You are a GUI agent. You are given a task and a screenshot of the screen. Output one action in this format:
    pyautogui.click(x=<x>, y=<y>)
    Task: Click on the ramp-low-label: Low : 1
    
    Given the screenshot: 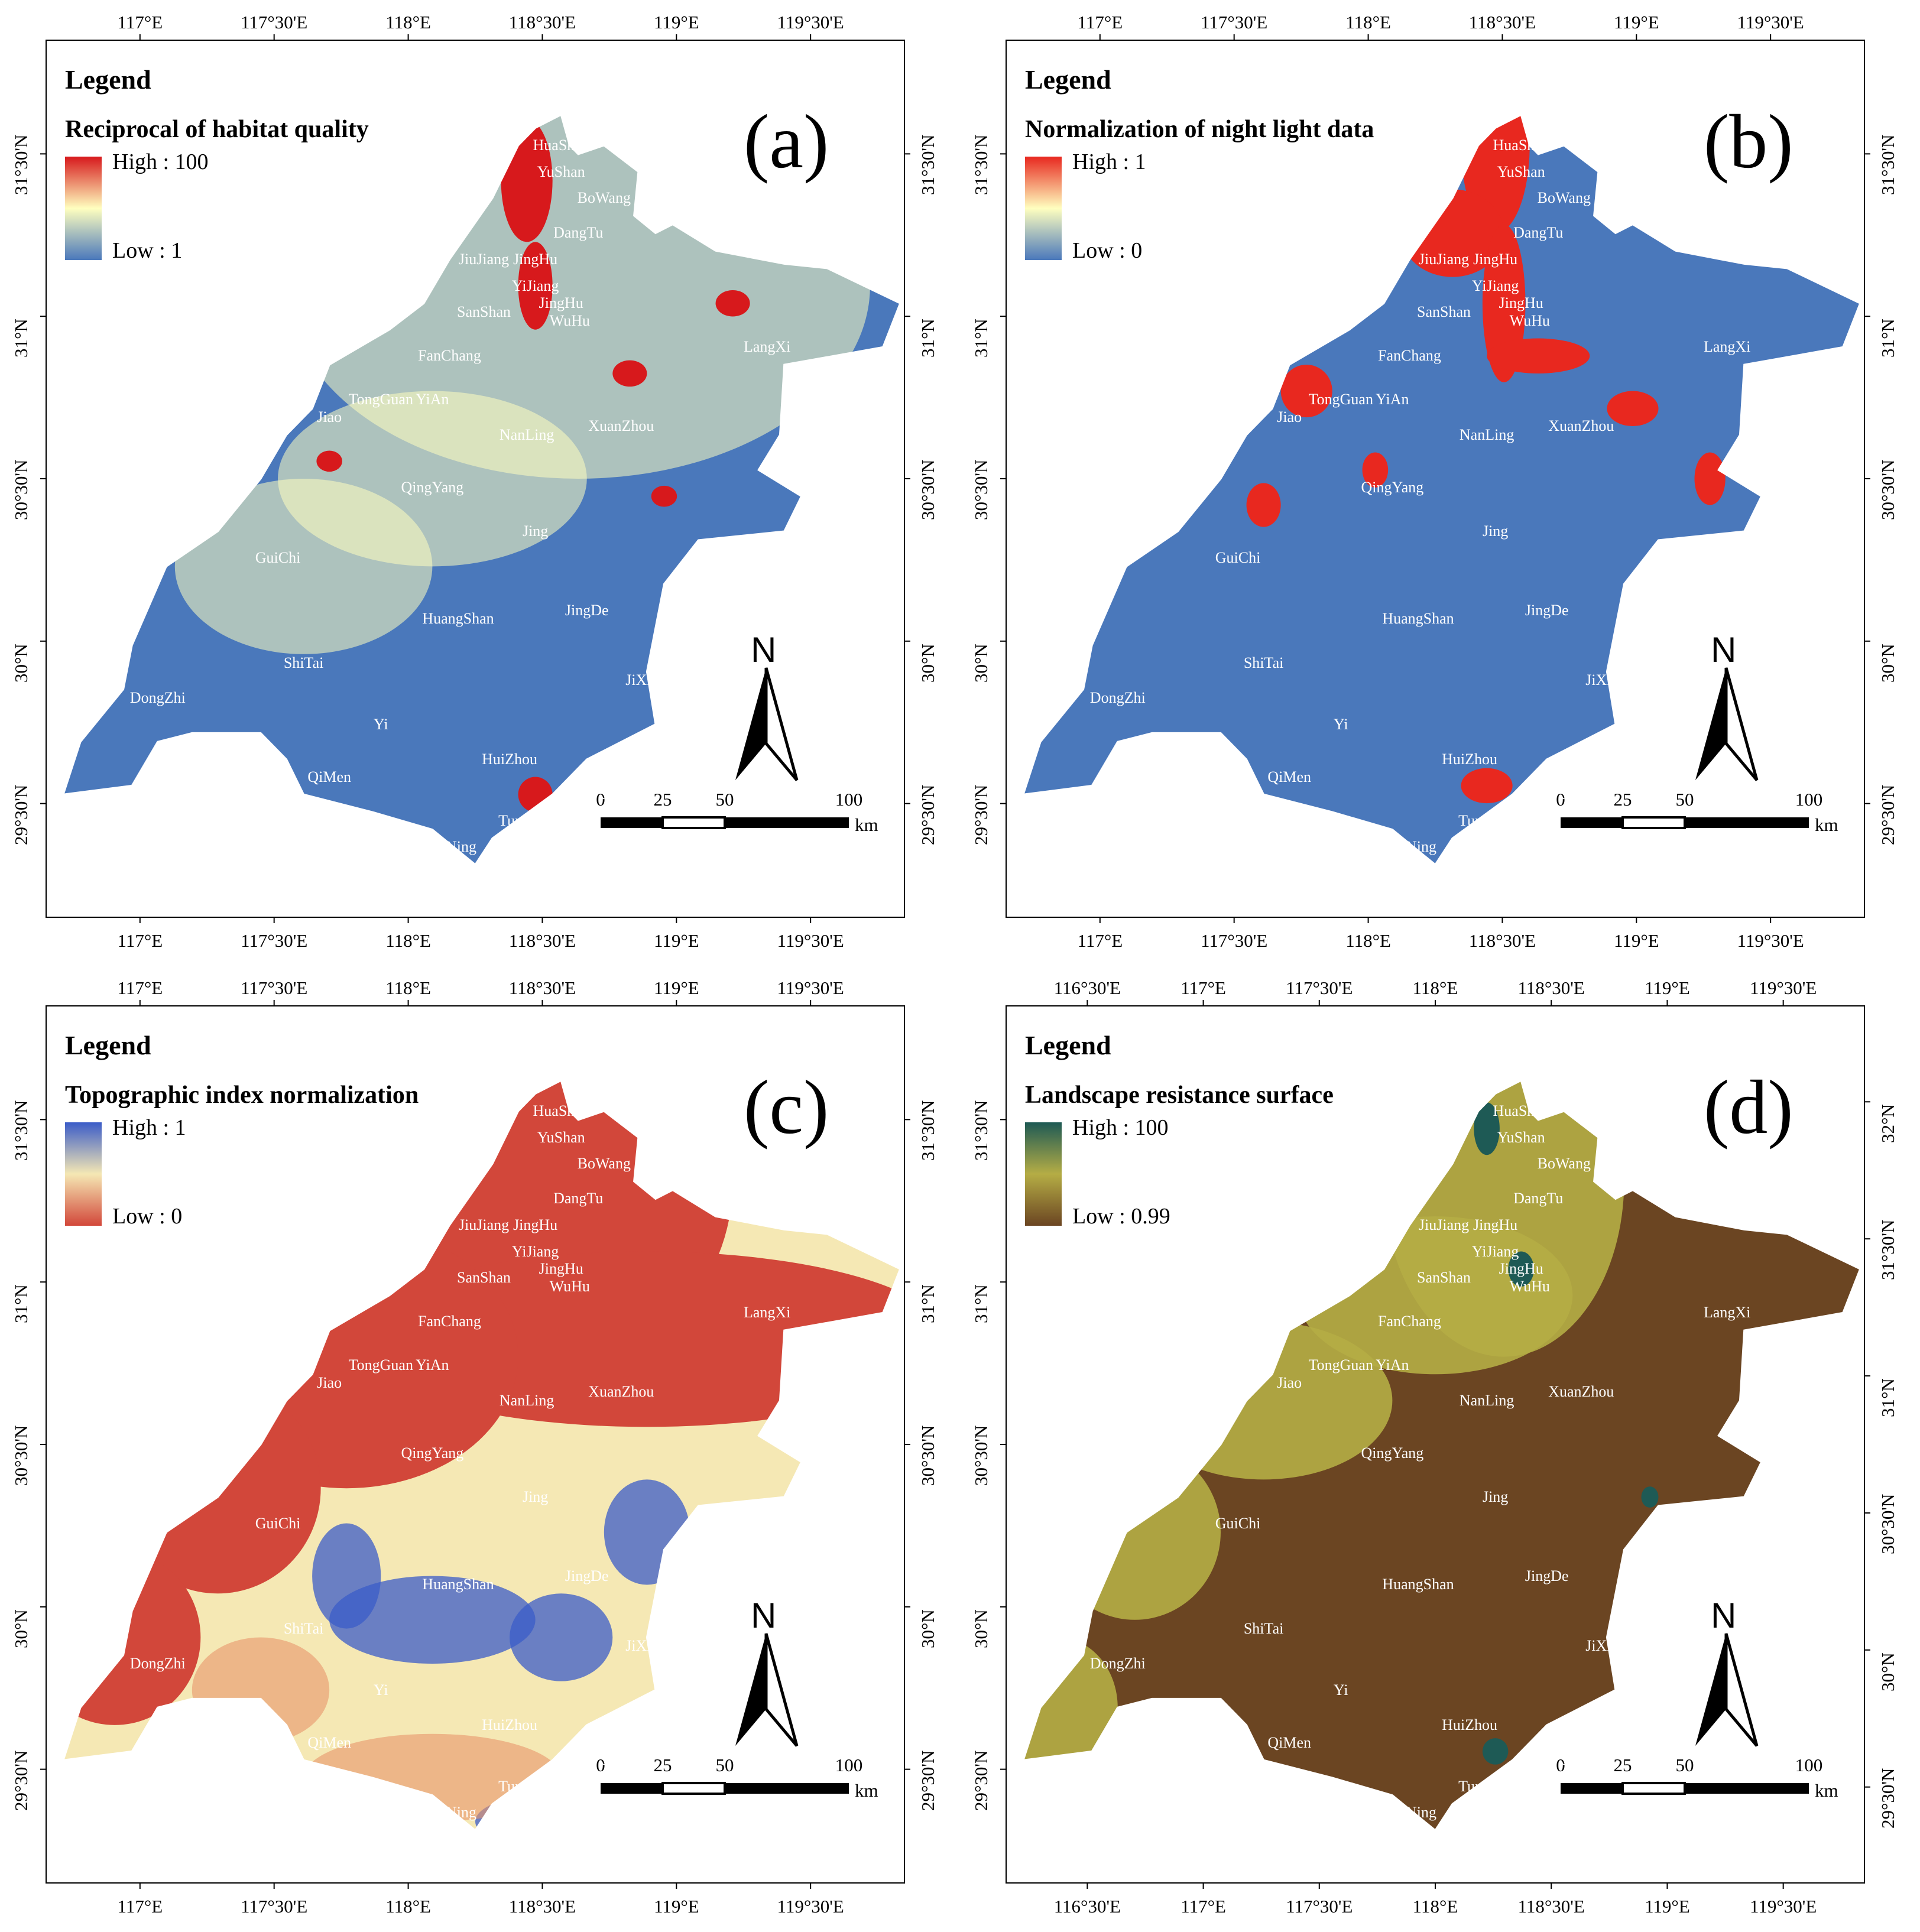 What is the action you would take?
    pyautogui.click(x=148, y=250)
    